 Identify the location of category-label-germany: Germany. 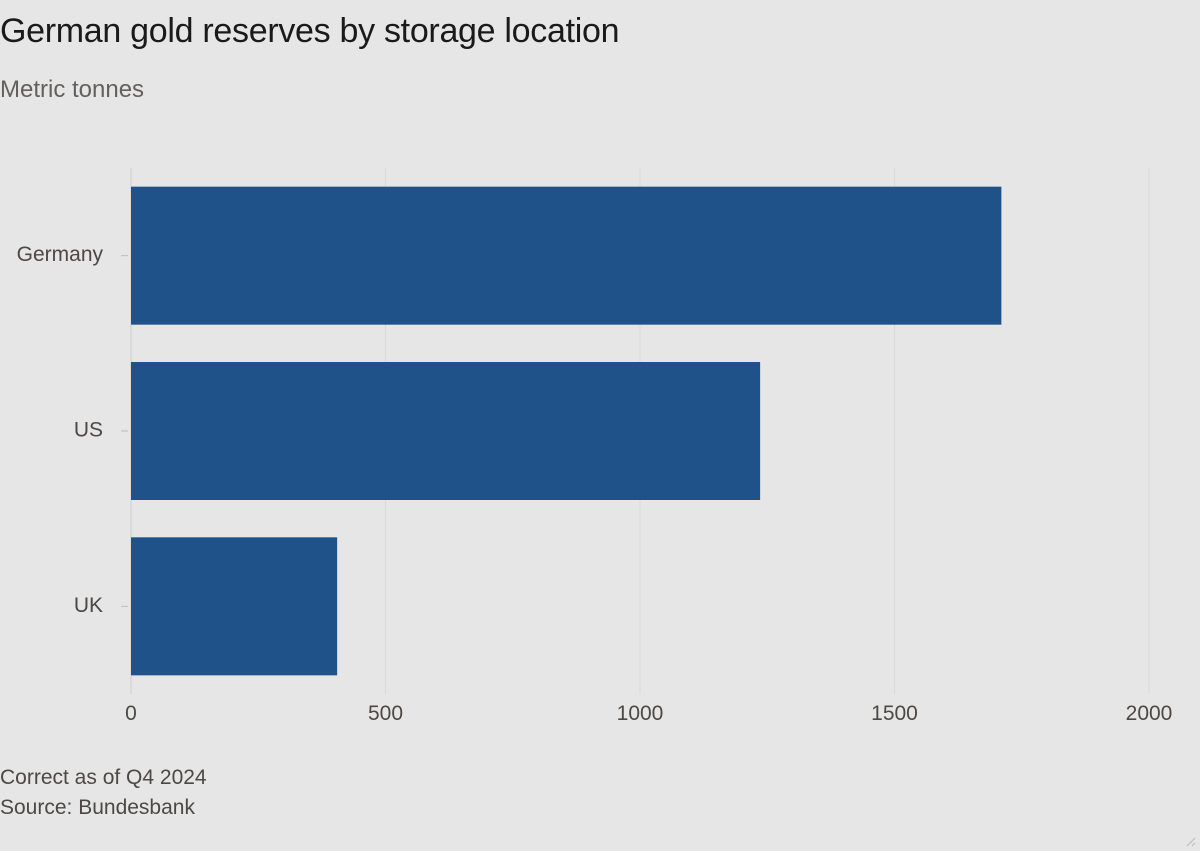
(60, 254).